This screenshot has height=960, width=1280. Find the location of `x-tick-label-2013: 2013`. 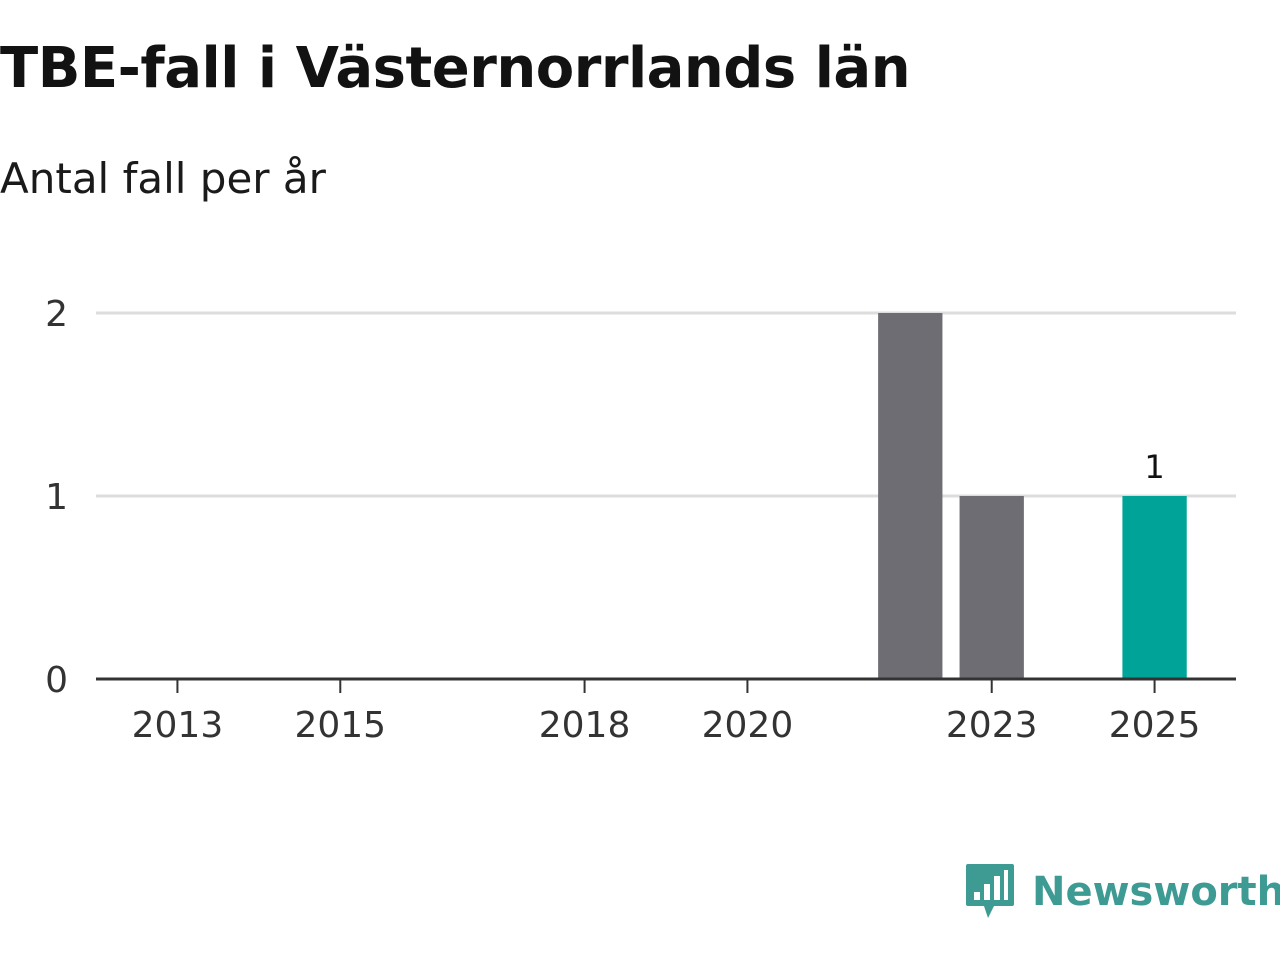

x-tick-label-2013: 2013 is located at coordinates (178, 725).